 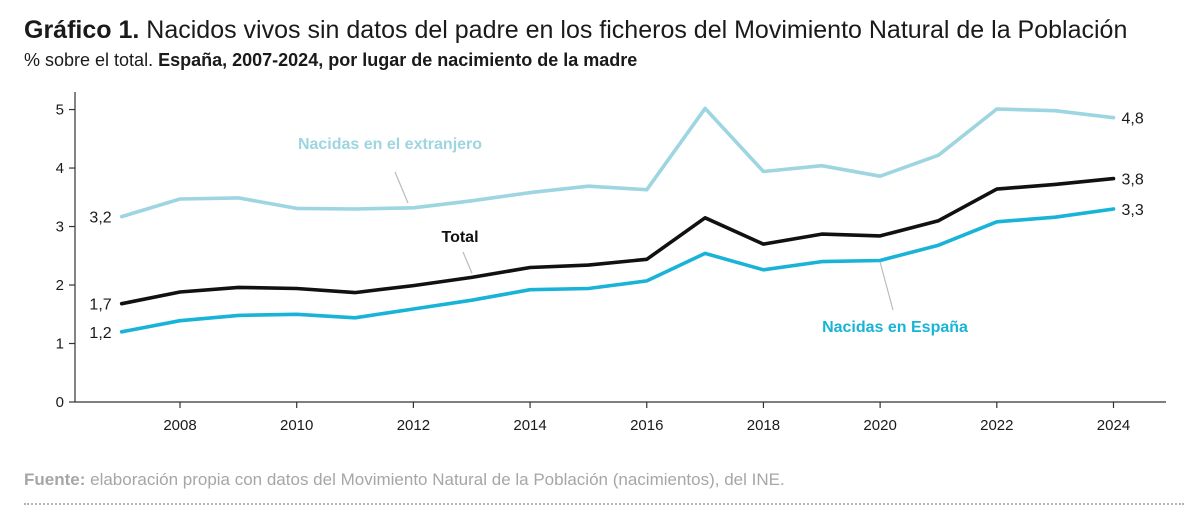 I want to click on x-tick-label-2018: 2018, so click(x=763, y=425).